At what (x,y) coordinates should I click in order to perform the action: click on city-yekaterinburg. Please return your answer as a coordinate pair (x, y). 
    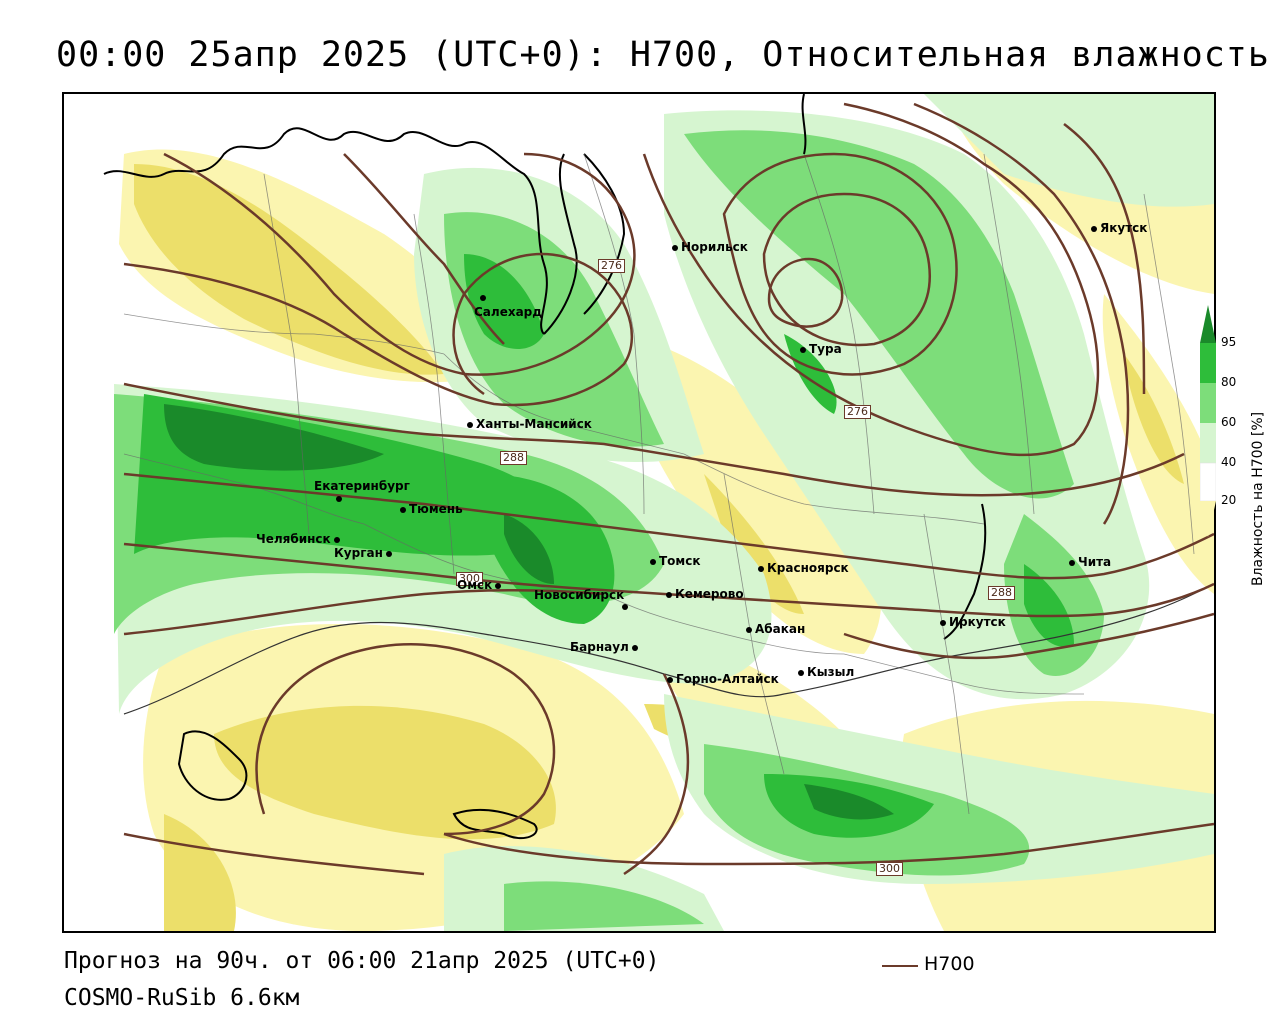
    Looking at the image, I should click on (340, 498).